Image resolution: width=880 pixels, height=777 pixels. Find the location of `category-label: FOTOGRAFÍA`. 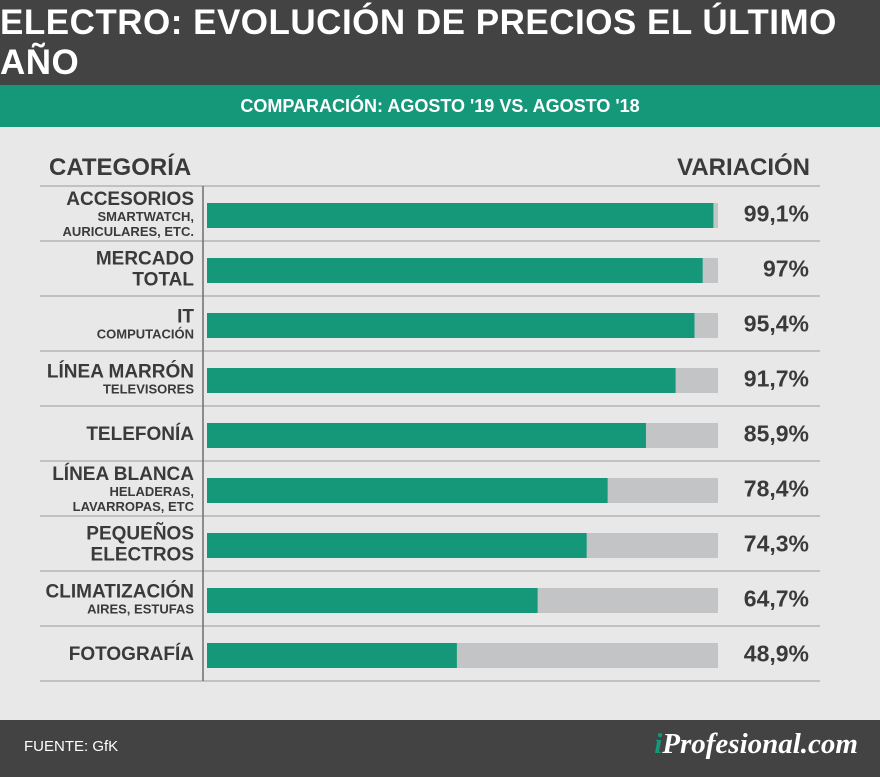

category-label: FOTOGRAFÍA is located at coordinates (132, 654).